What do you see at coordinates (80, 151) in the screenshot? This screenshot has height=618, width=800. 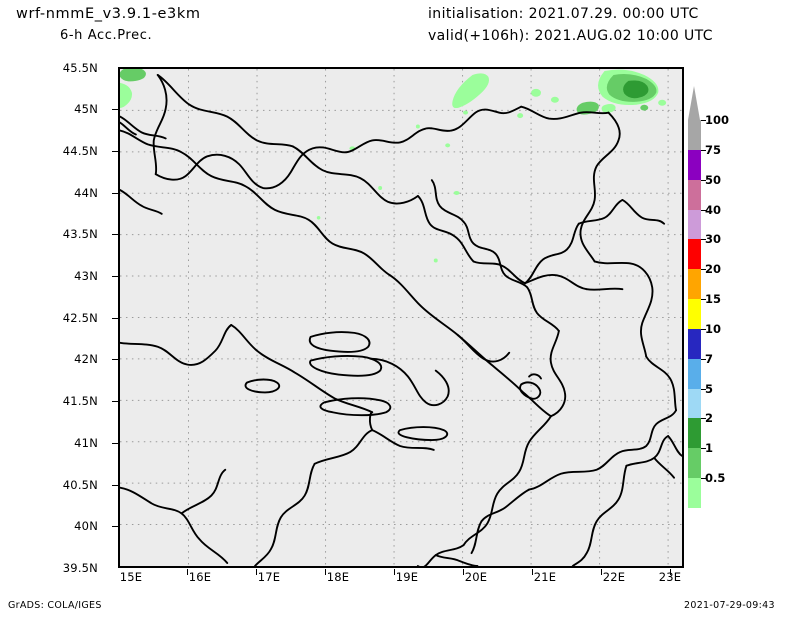 I see `y-axis-label: 44.5N` at bounding box center [80, 151].